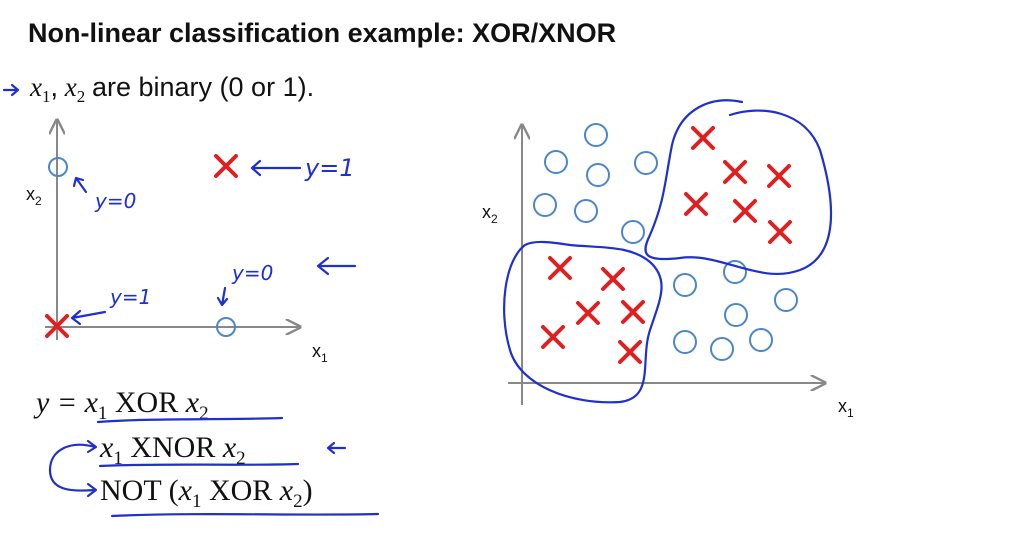 Image resolution: width=1009 pixels, height=538 pixels. What do you see at coordinates (203, 87) in the screenshot?
I see `text: are binary (0 or 1).` at bounding box center [203, 87].